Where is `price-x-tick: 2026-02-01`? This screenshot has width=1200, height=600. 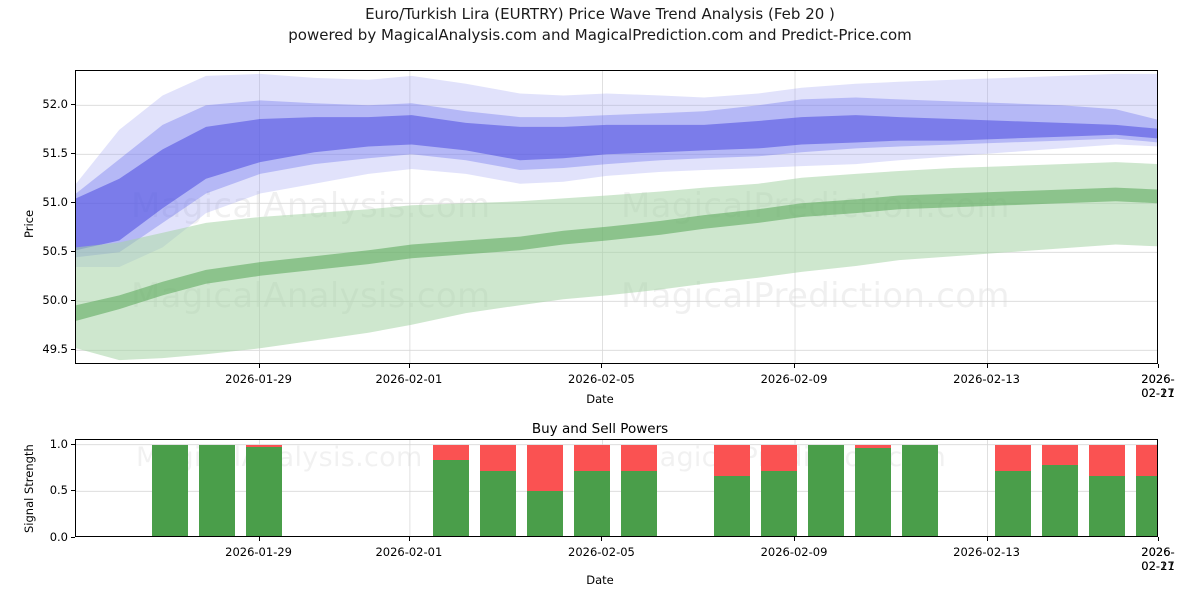 price-x-tick: 2026-02-01 is located at coordinates (409, 379).